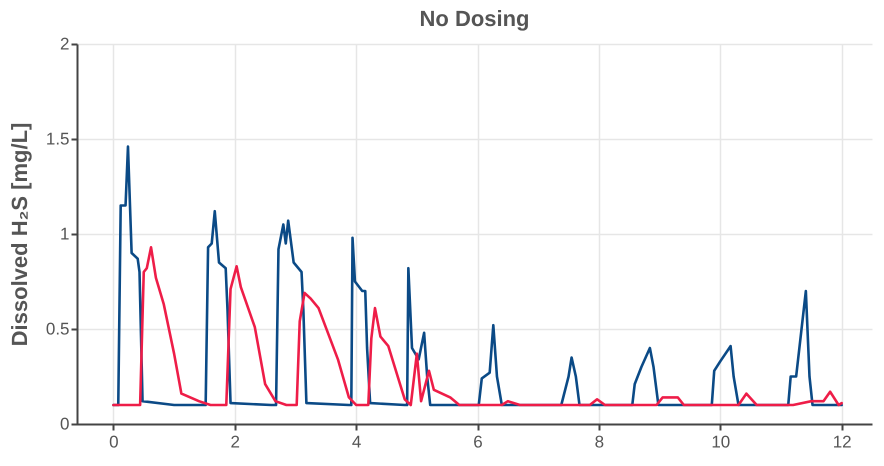  Describe the element at coordinates (357, 442) in the screenshot. I see `x-tick-label: 4` at that location.